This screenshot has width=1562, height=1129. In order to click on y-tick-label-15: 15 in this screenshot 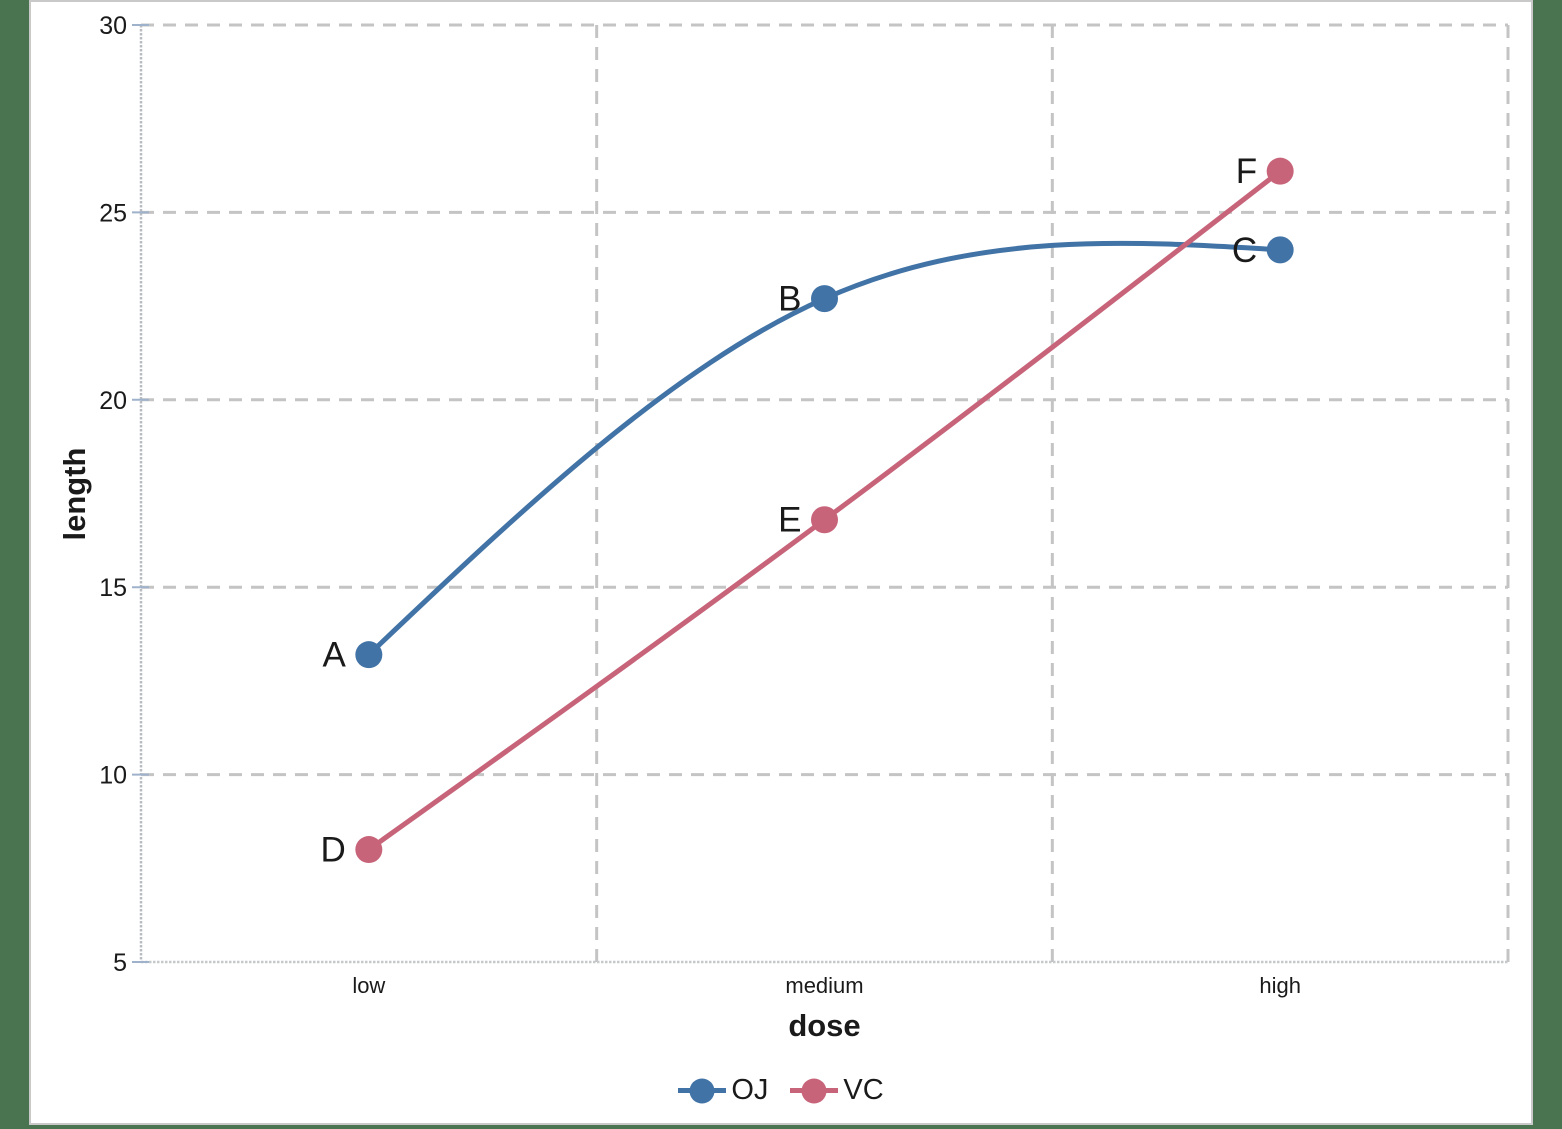, I will do `click(113, 588)`.